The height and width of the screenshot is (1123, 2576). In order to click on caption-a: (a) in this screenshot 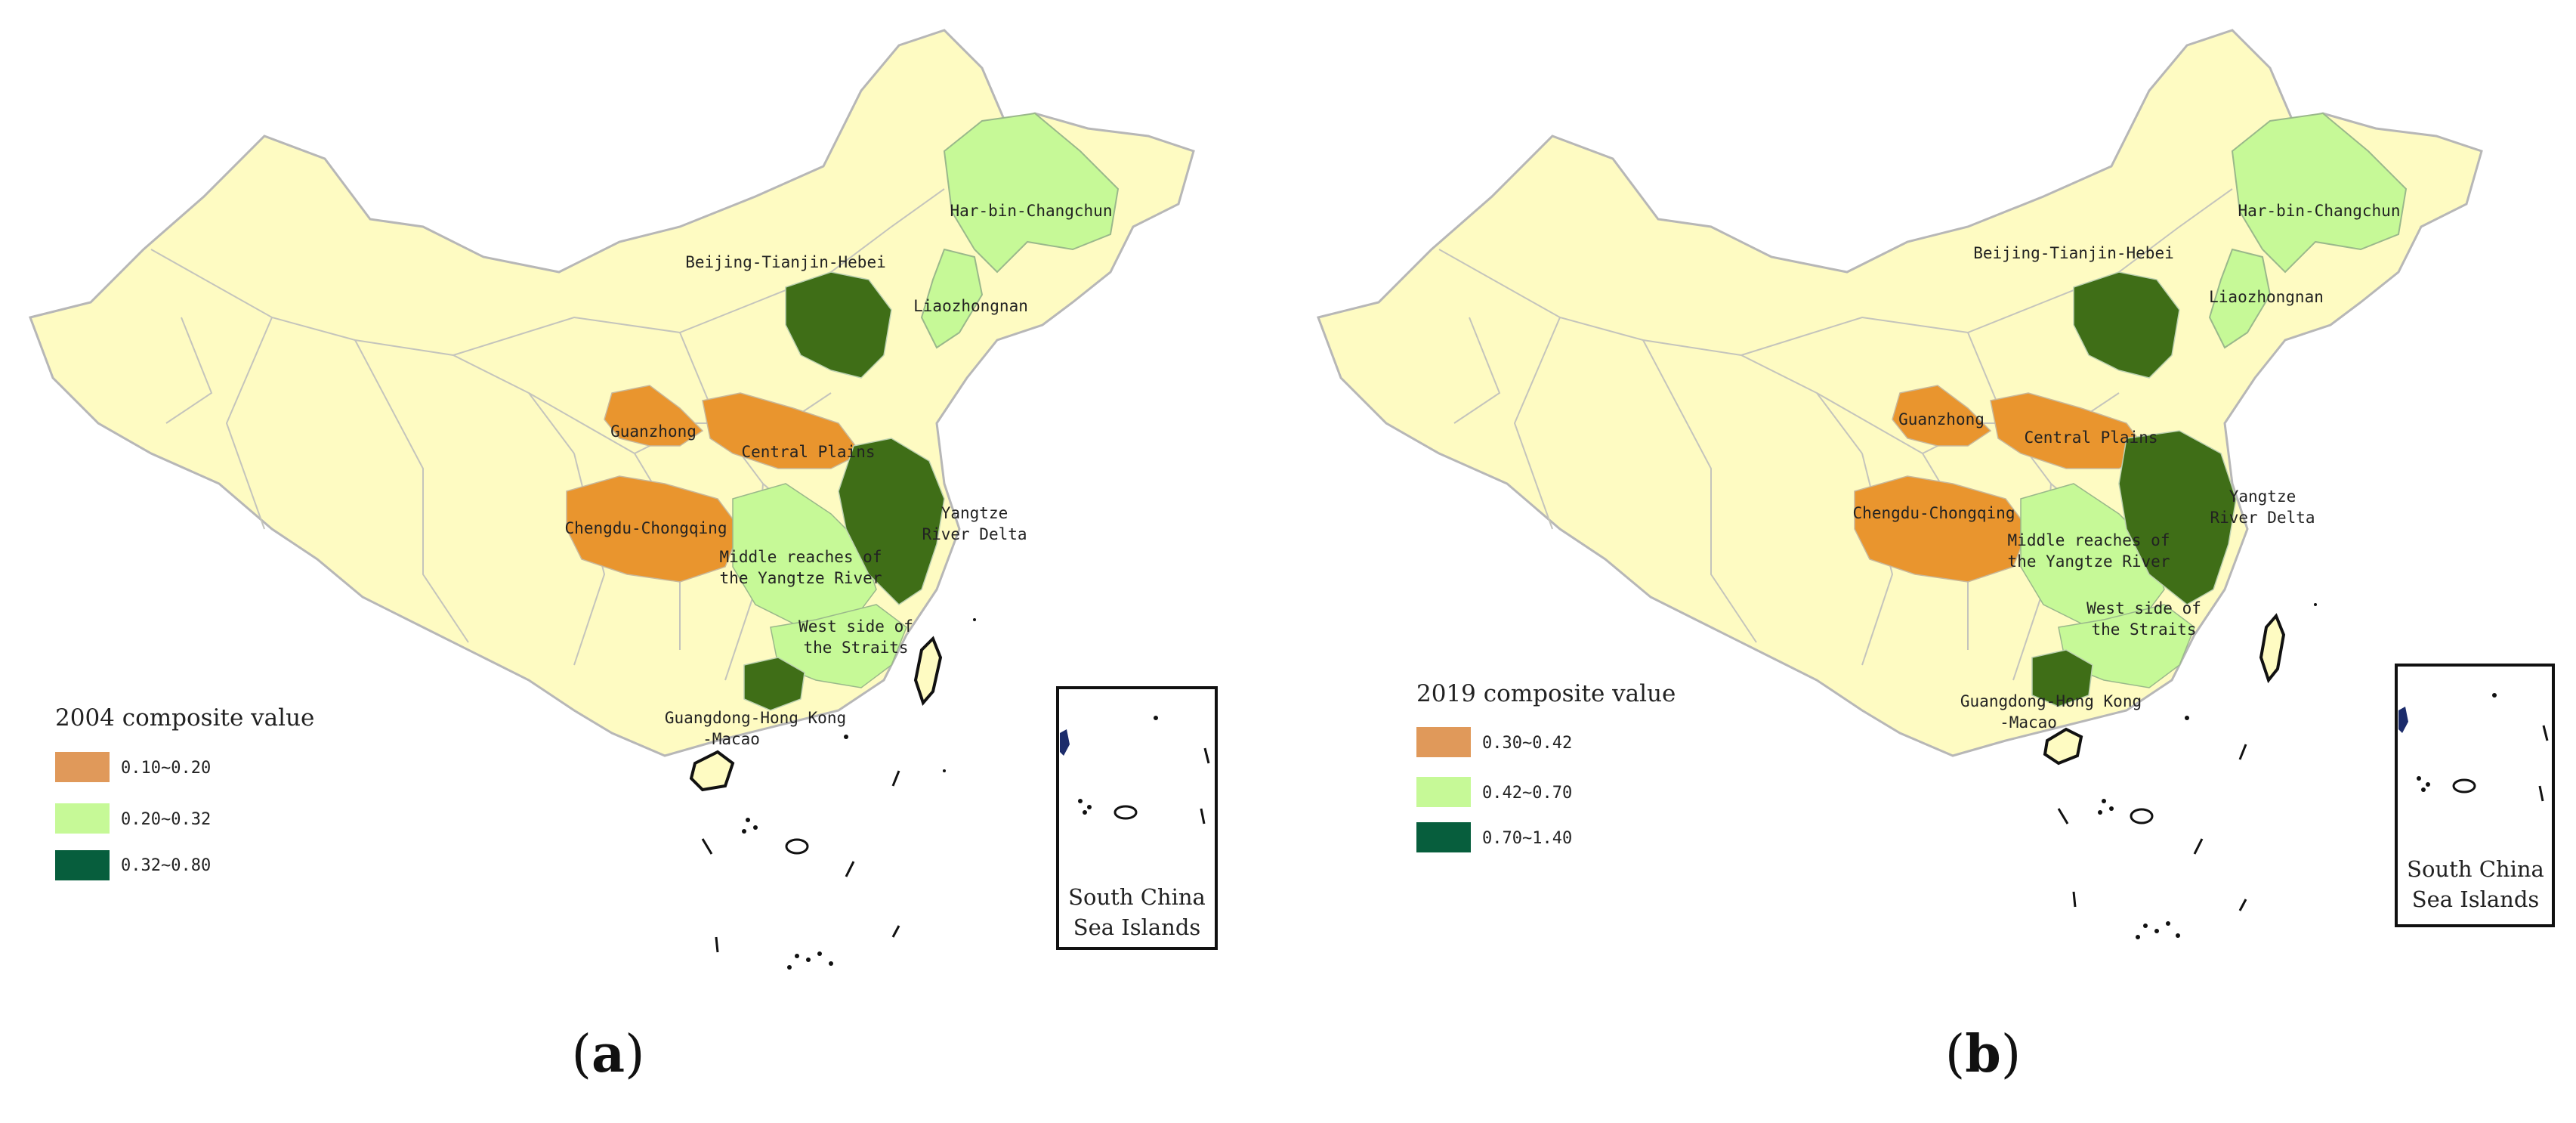, I will do `click(608, 1054)`.